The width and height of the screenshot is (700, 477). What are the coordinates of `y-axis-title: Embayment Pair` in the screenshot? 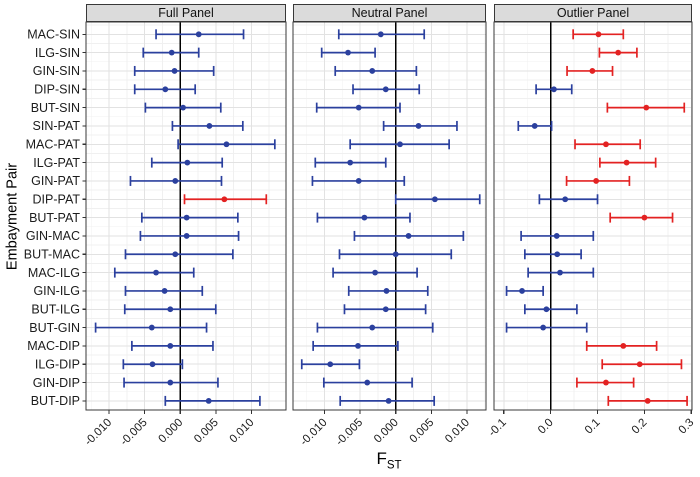 It's located at (12, 216).